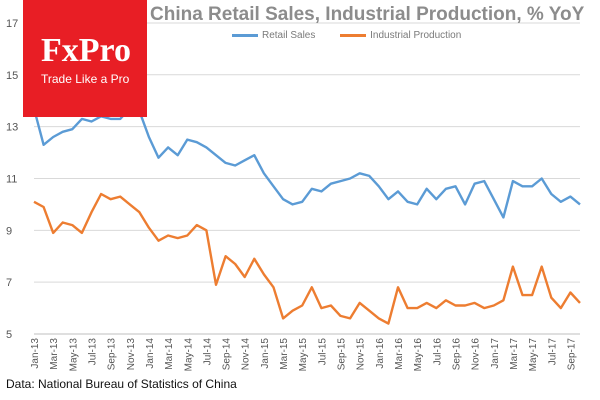 This screenshot has width=600, height=400. What do you see at coordinates (73, 355) in the screenshot?
I see `x-tick-label: May-13` at bounding box center [73, 355].